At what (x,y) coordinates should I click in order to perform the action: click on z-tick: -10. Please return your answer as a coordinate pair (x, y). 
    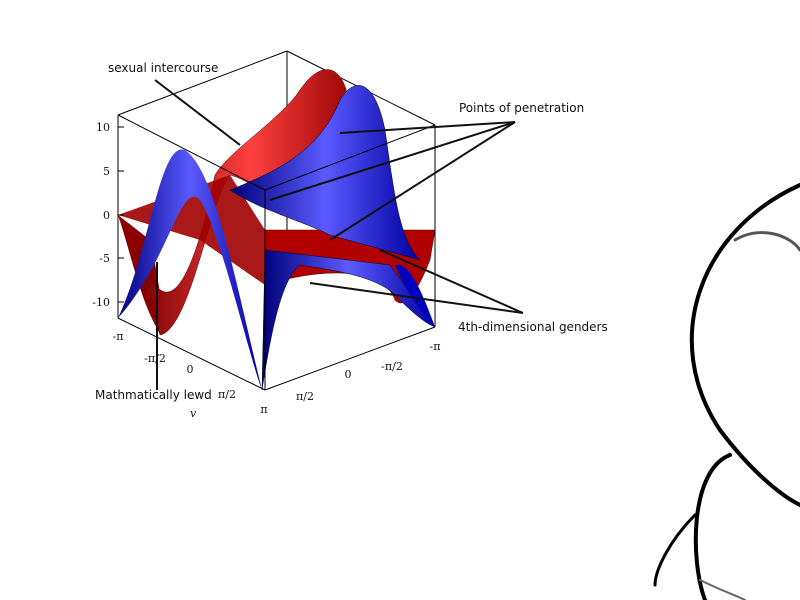
    Looking at the image, I should click on (101, 302).